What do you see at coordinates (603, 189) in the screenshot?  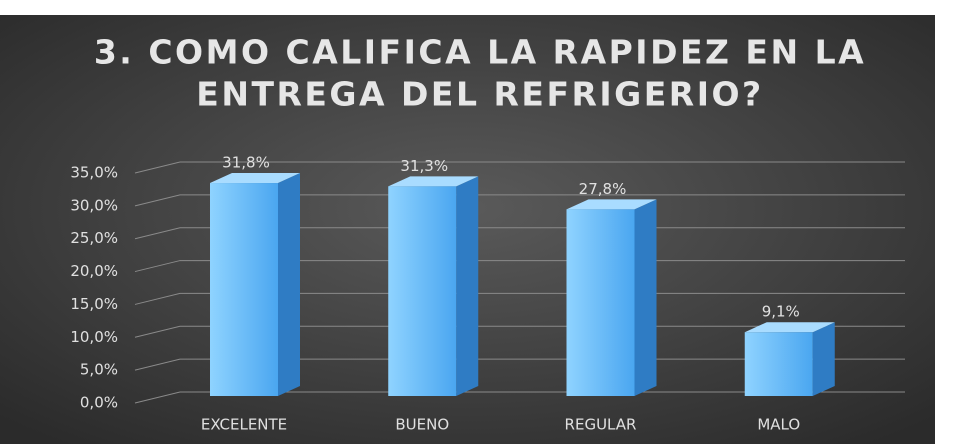 I see `value-label: 27,8%` at bounding box center [603, 189].